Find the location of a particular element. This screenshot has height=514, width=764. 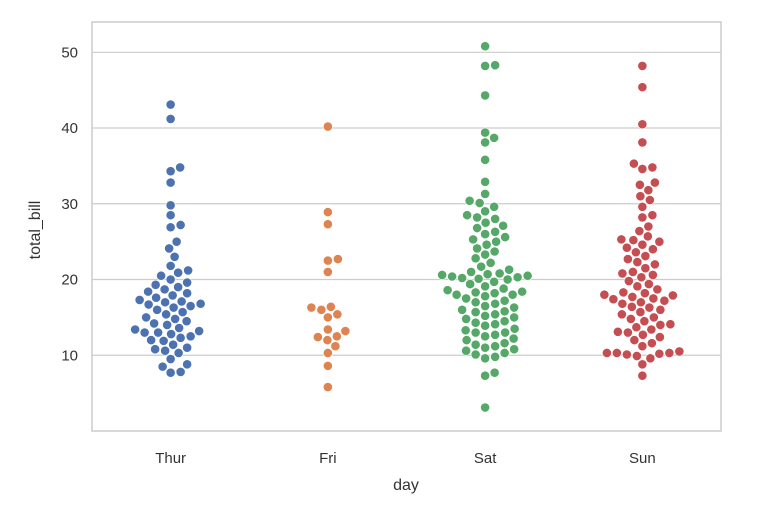

y-tick-label: 20 is located at coordinates (69, 280).